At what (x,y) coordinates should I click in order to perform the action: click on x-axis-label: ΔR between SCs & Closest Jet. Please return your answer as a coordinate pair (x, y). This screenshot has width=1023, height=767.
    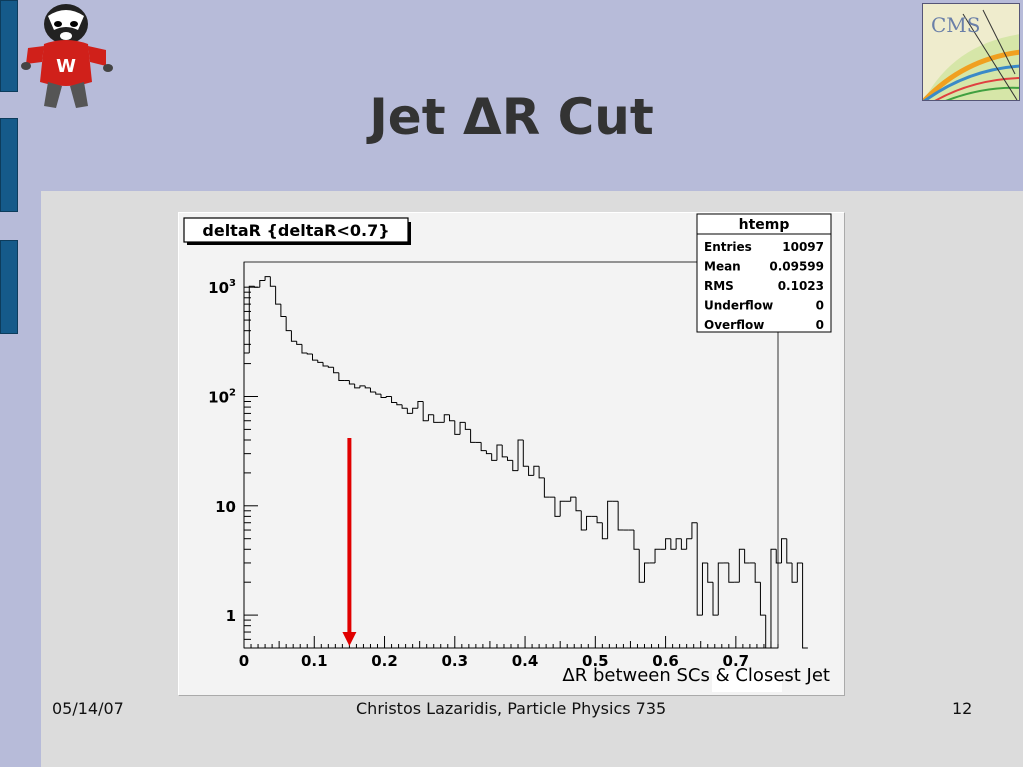
    Looking at the image, I should click on (696, 675).